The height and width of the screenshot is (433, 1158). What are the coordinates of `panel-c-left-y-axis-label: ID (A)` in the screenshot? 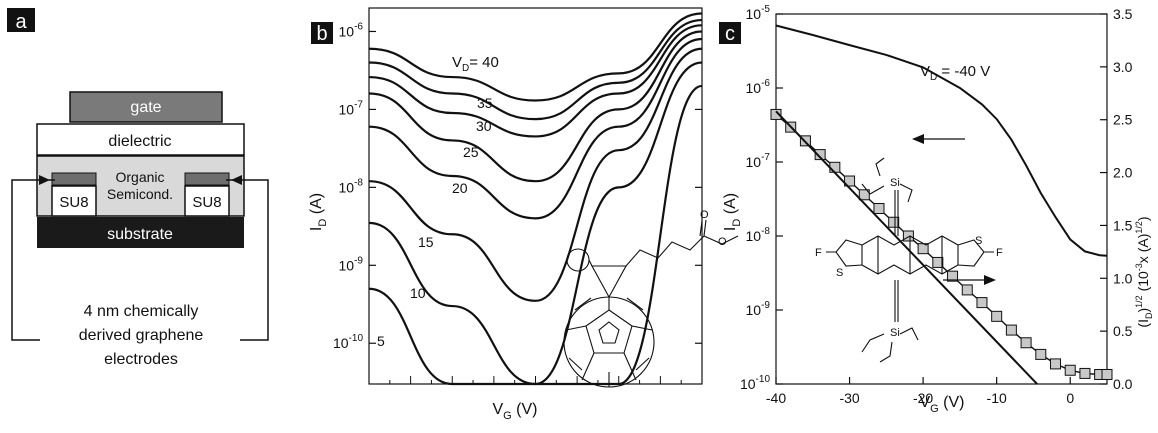 It's located at (732, 212).